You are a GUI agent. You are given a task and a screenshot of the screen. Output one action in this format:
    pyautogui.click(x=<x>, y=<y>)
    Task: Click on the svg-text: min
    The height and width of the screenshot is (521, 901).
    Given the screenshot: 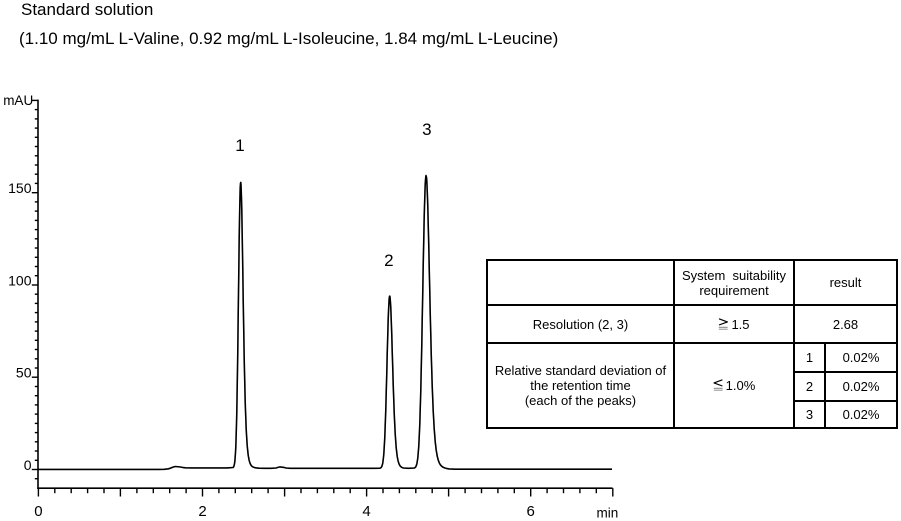 What is the action you would take?
    pyautogui.click(x=608, y=513)
    